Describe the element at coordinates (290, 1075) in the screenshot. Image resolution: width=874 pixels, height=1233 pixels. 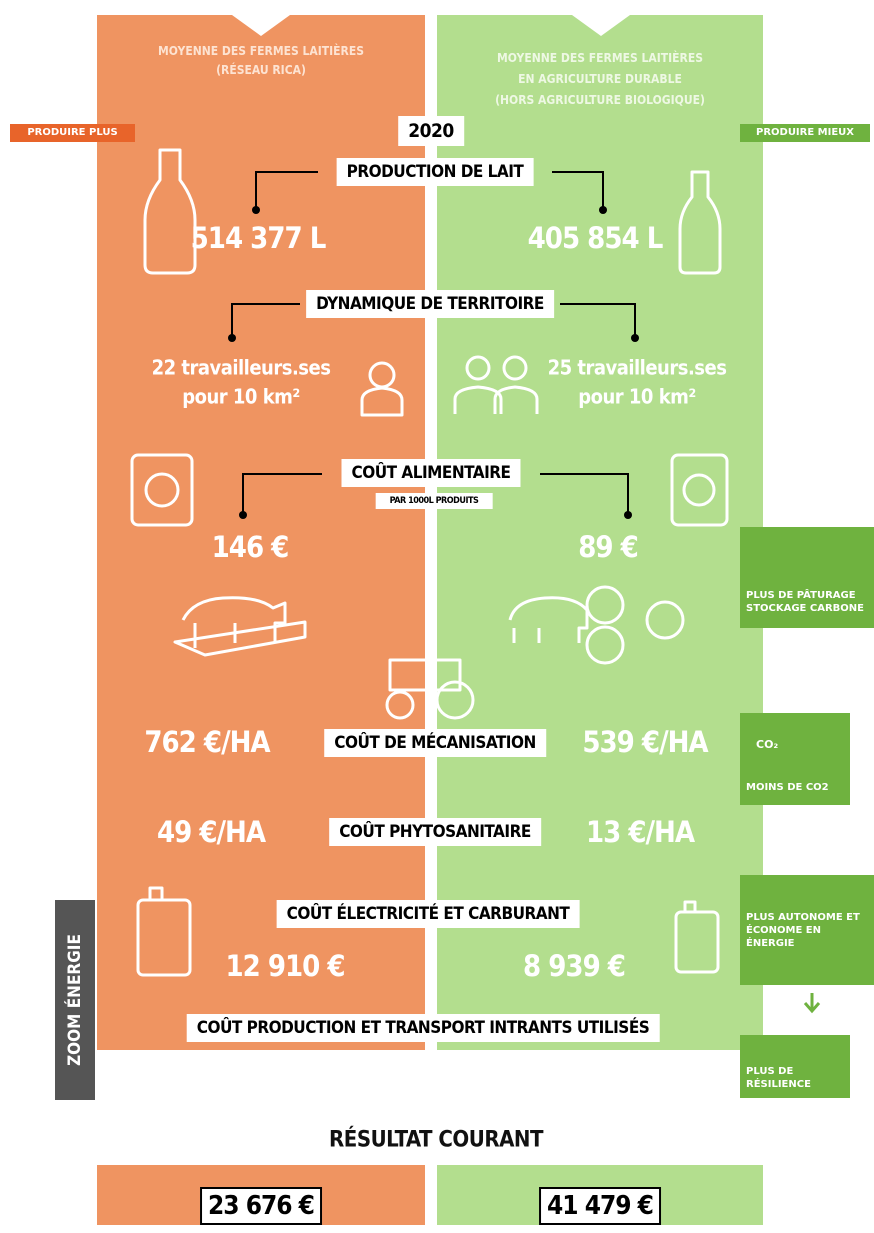
I see `value-left: 40 939 €` at that location.